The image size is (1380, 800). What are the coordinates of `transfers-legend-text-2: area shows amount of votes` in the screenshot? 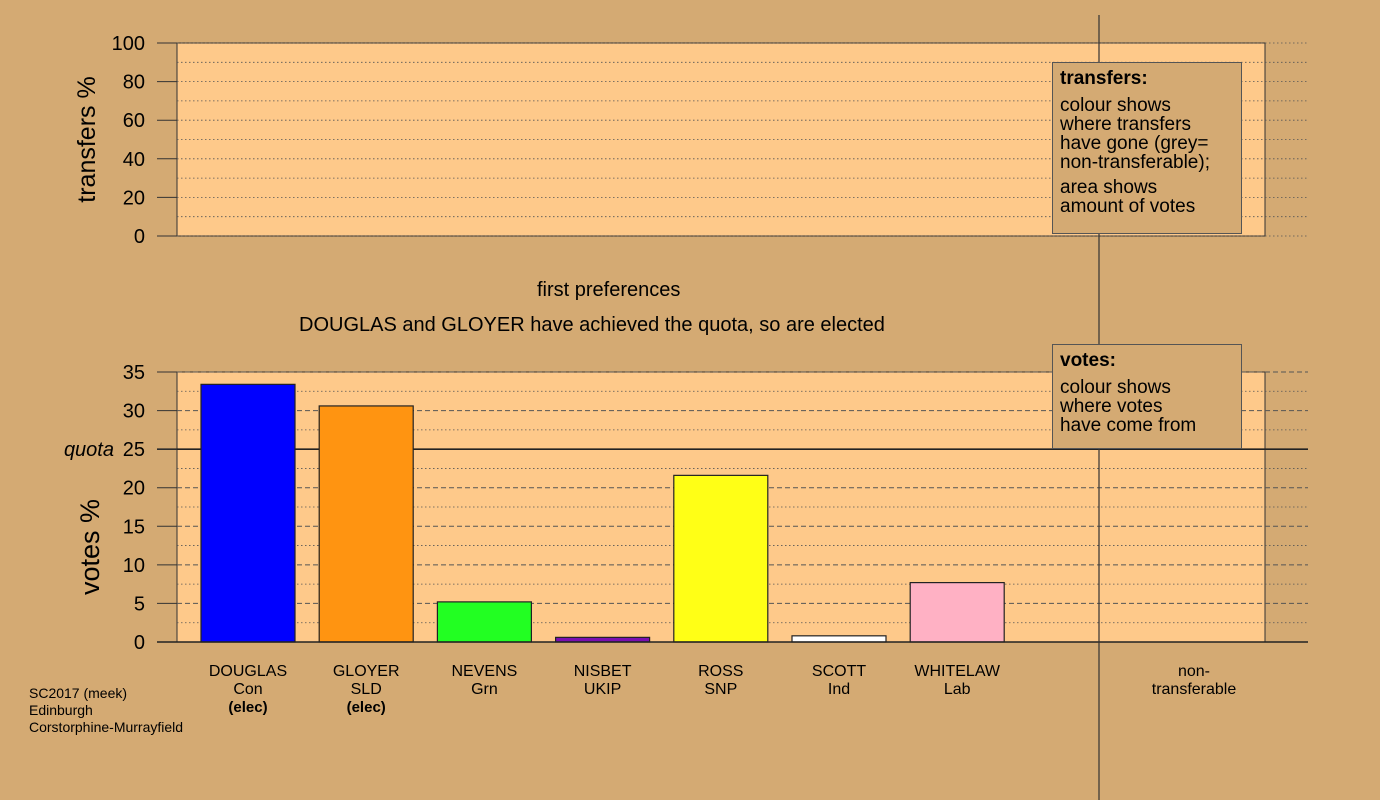 It's located at (1128, 197).